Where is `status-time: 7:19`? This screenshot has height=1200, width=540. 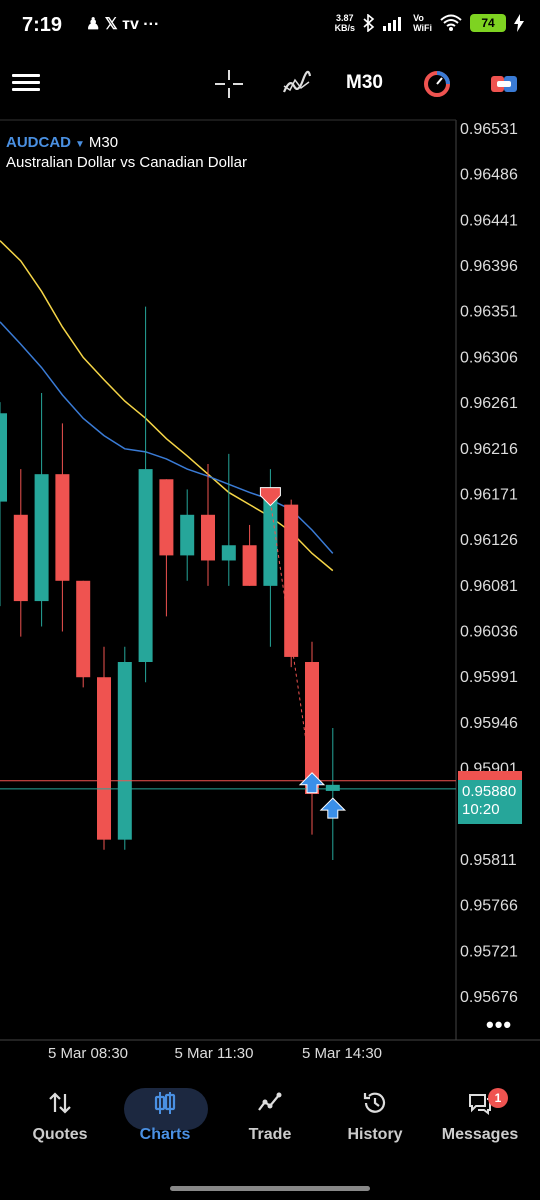 status-time: 7:19 is located at coordinates (42, 25).